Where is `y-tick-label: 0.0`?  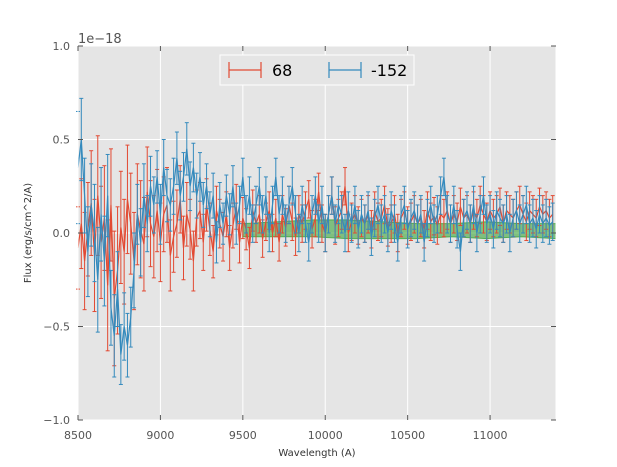 y-tick-label: 0.0 is located at coordinates (62, 233).